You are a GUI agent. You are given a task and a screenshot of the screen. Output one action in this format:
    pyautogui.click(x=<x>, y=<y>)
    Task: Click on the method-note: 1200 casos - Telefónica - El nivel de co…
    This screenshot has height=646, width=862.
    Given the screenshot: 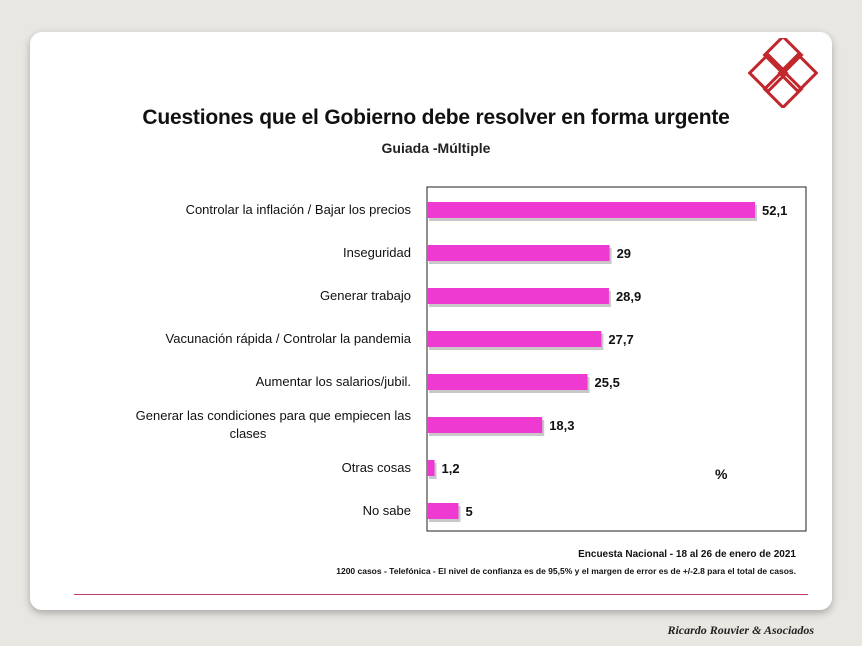 What is the action you would take?
    pyautogui.click(x=566, y=571)
    